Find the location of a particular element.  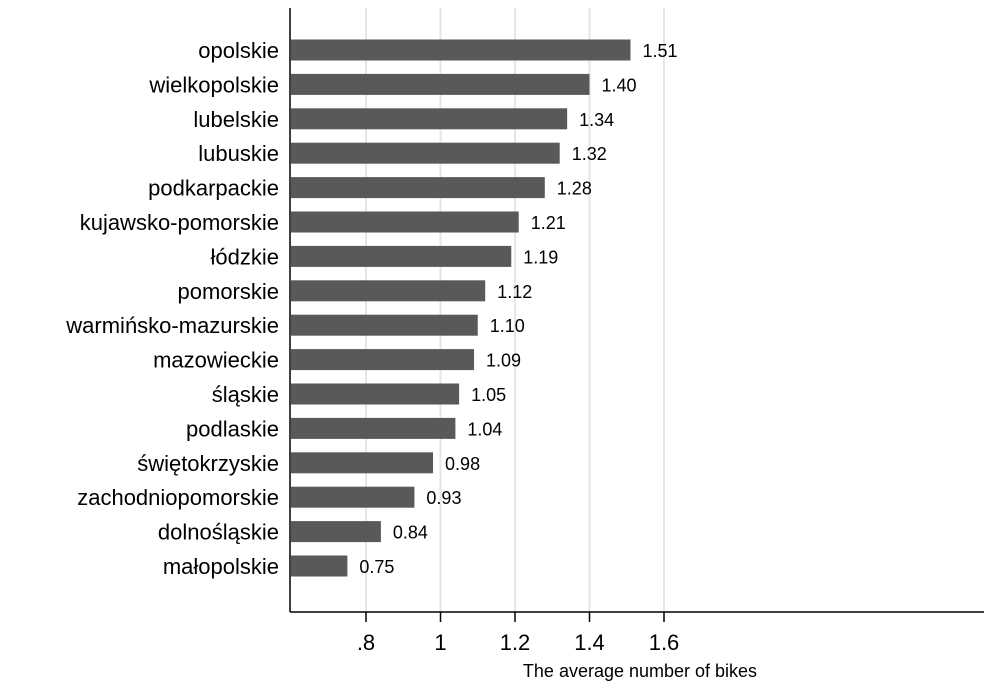

value-label: 1.09 is located at coordinates (503, 361).